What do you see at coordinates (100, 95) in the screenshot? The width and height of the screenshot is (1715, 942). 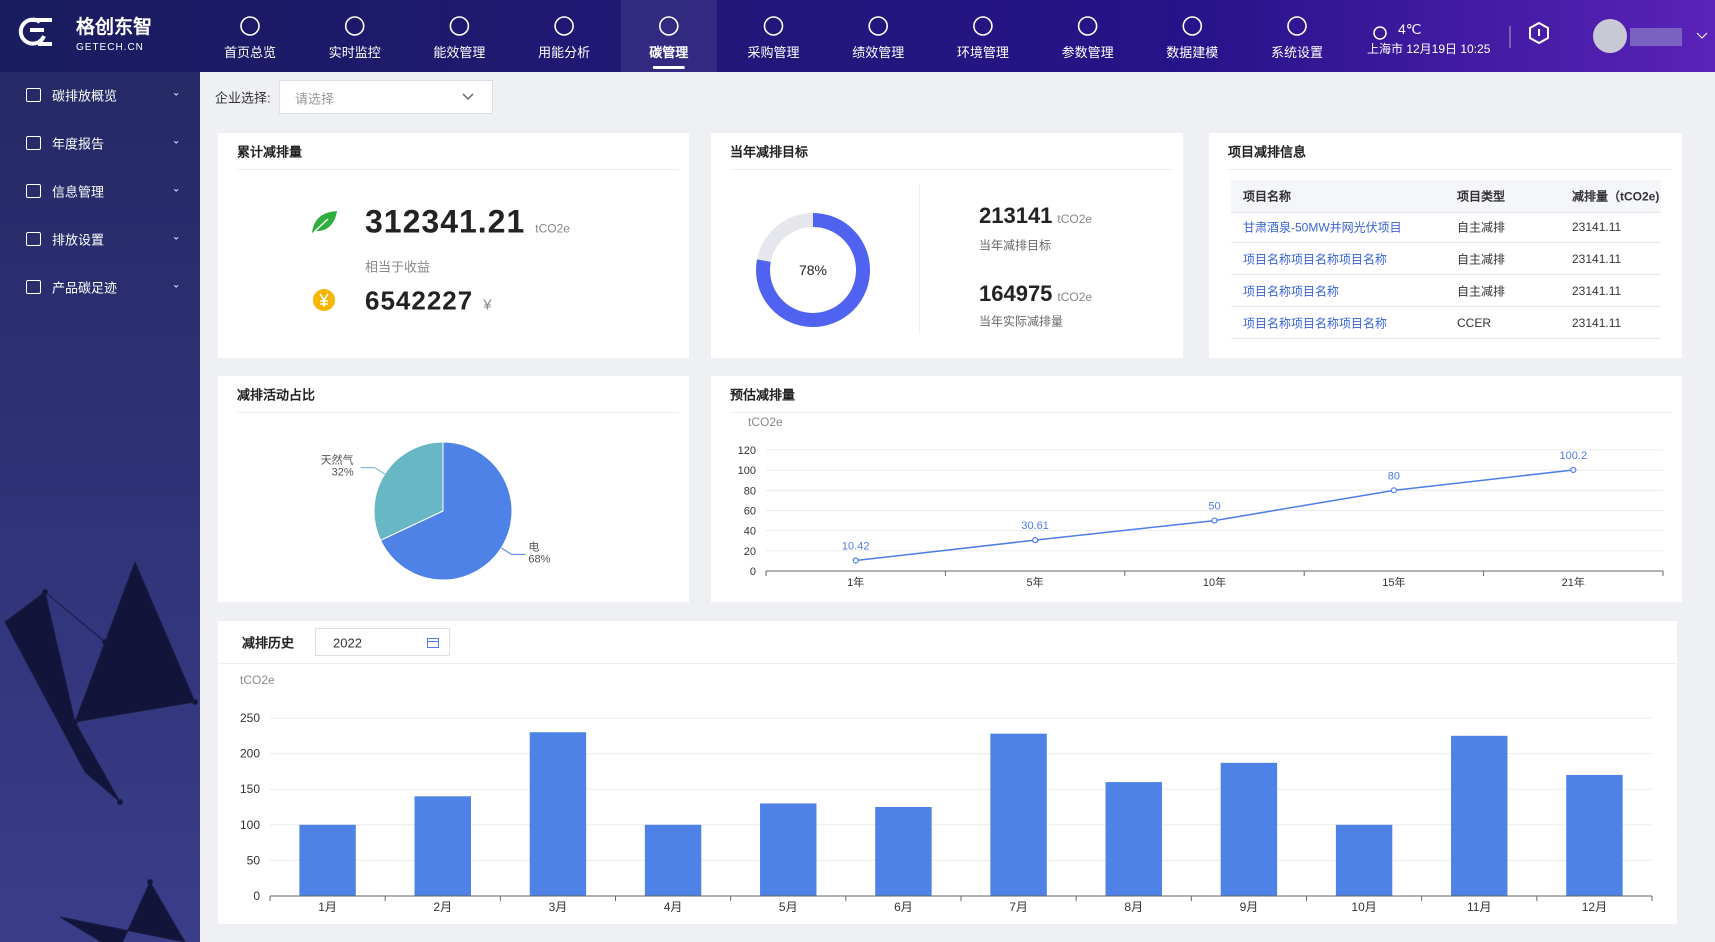 I see `sidebar-item: 碳排放概览 ⌄` at bounding box center [100, 95].